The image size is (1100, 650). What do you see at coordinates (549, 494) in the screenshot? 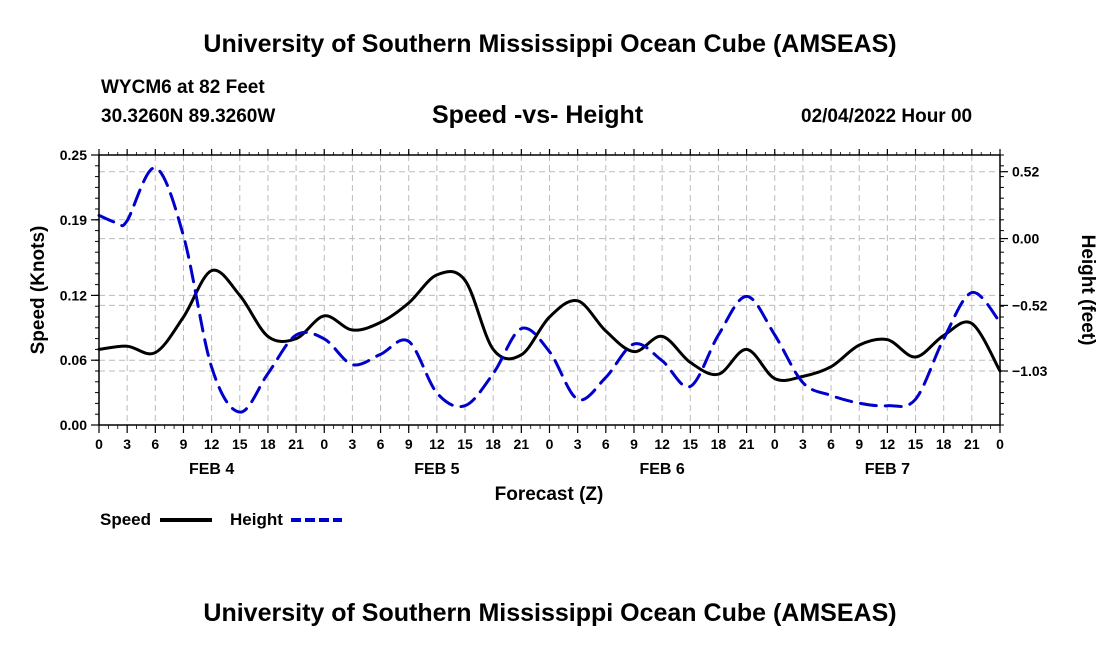
I see `x-axis-title: Forecast (Z)` at bounding box center [549, 494].